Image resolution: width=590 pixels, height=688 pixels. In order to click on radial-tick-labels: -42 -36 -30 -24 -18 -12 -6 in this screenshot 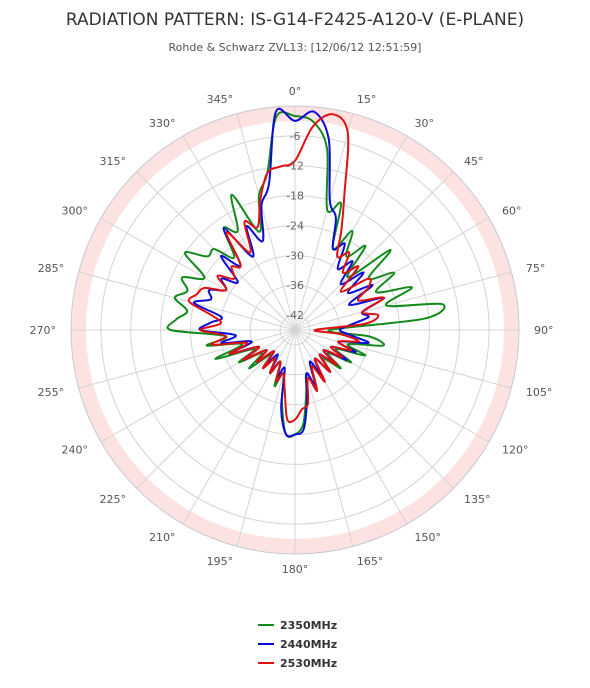, I will do `click(295, 226)`.